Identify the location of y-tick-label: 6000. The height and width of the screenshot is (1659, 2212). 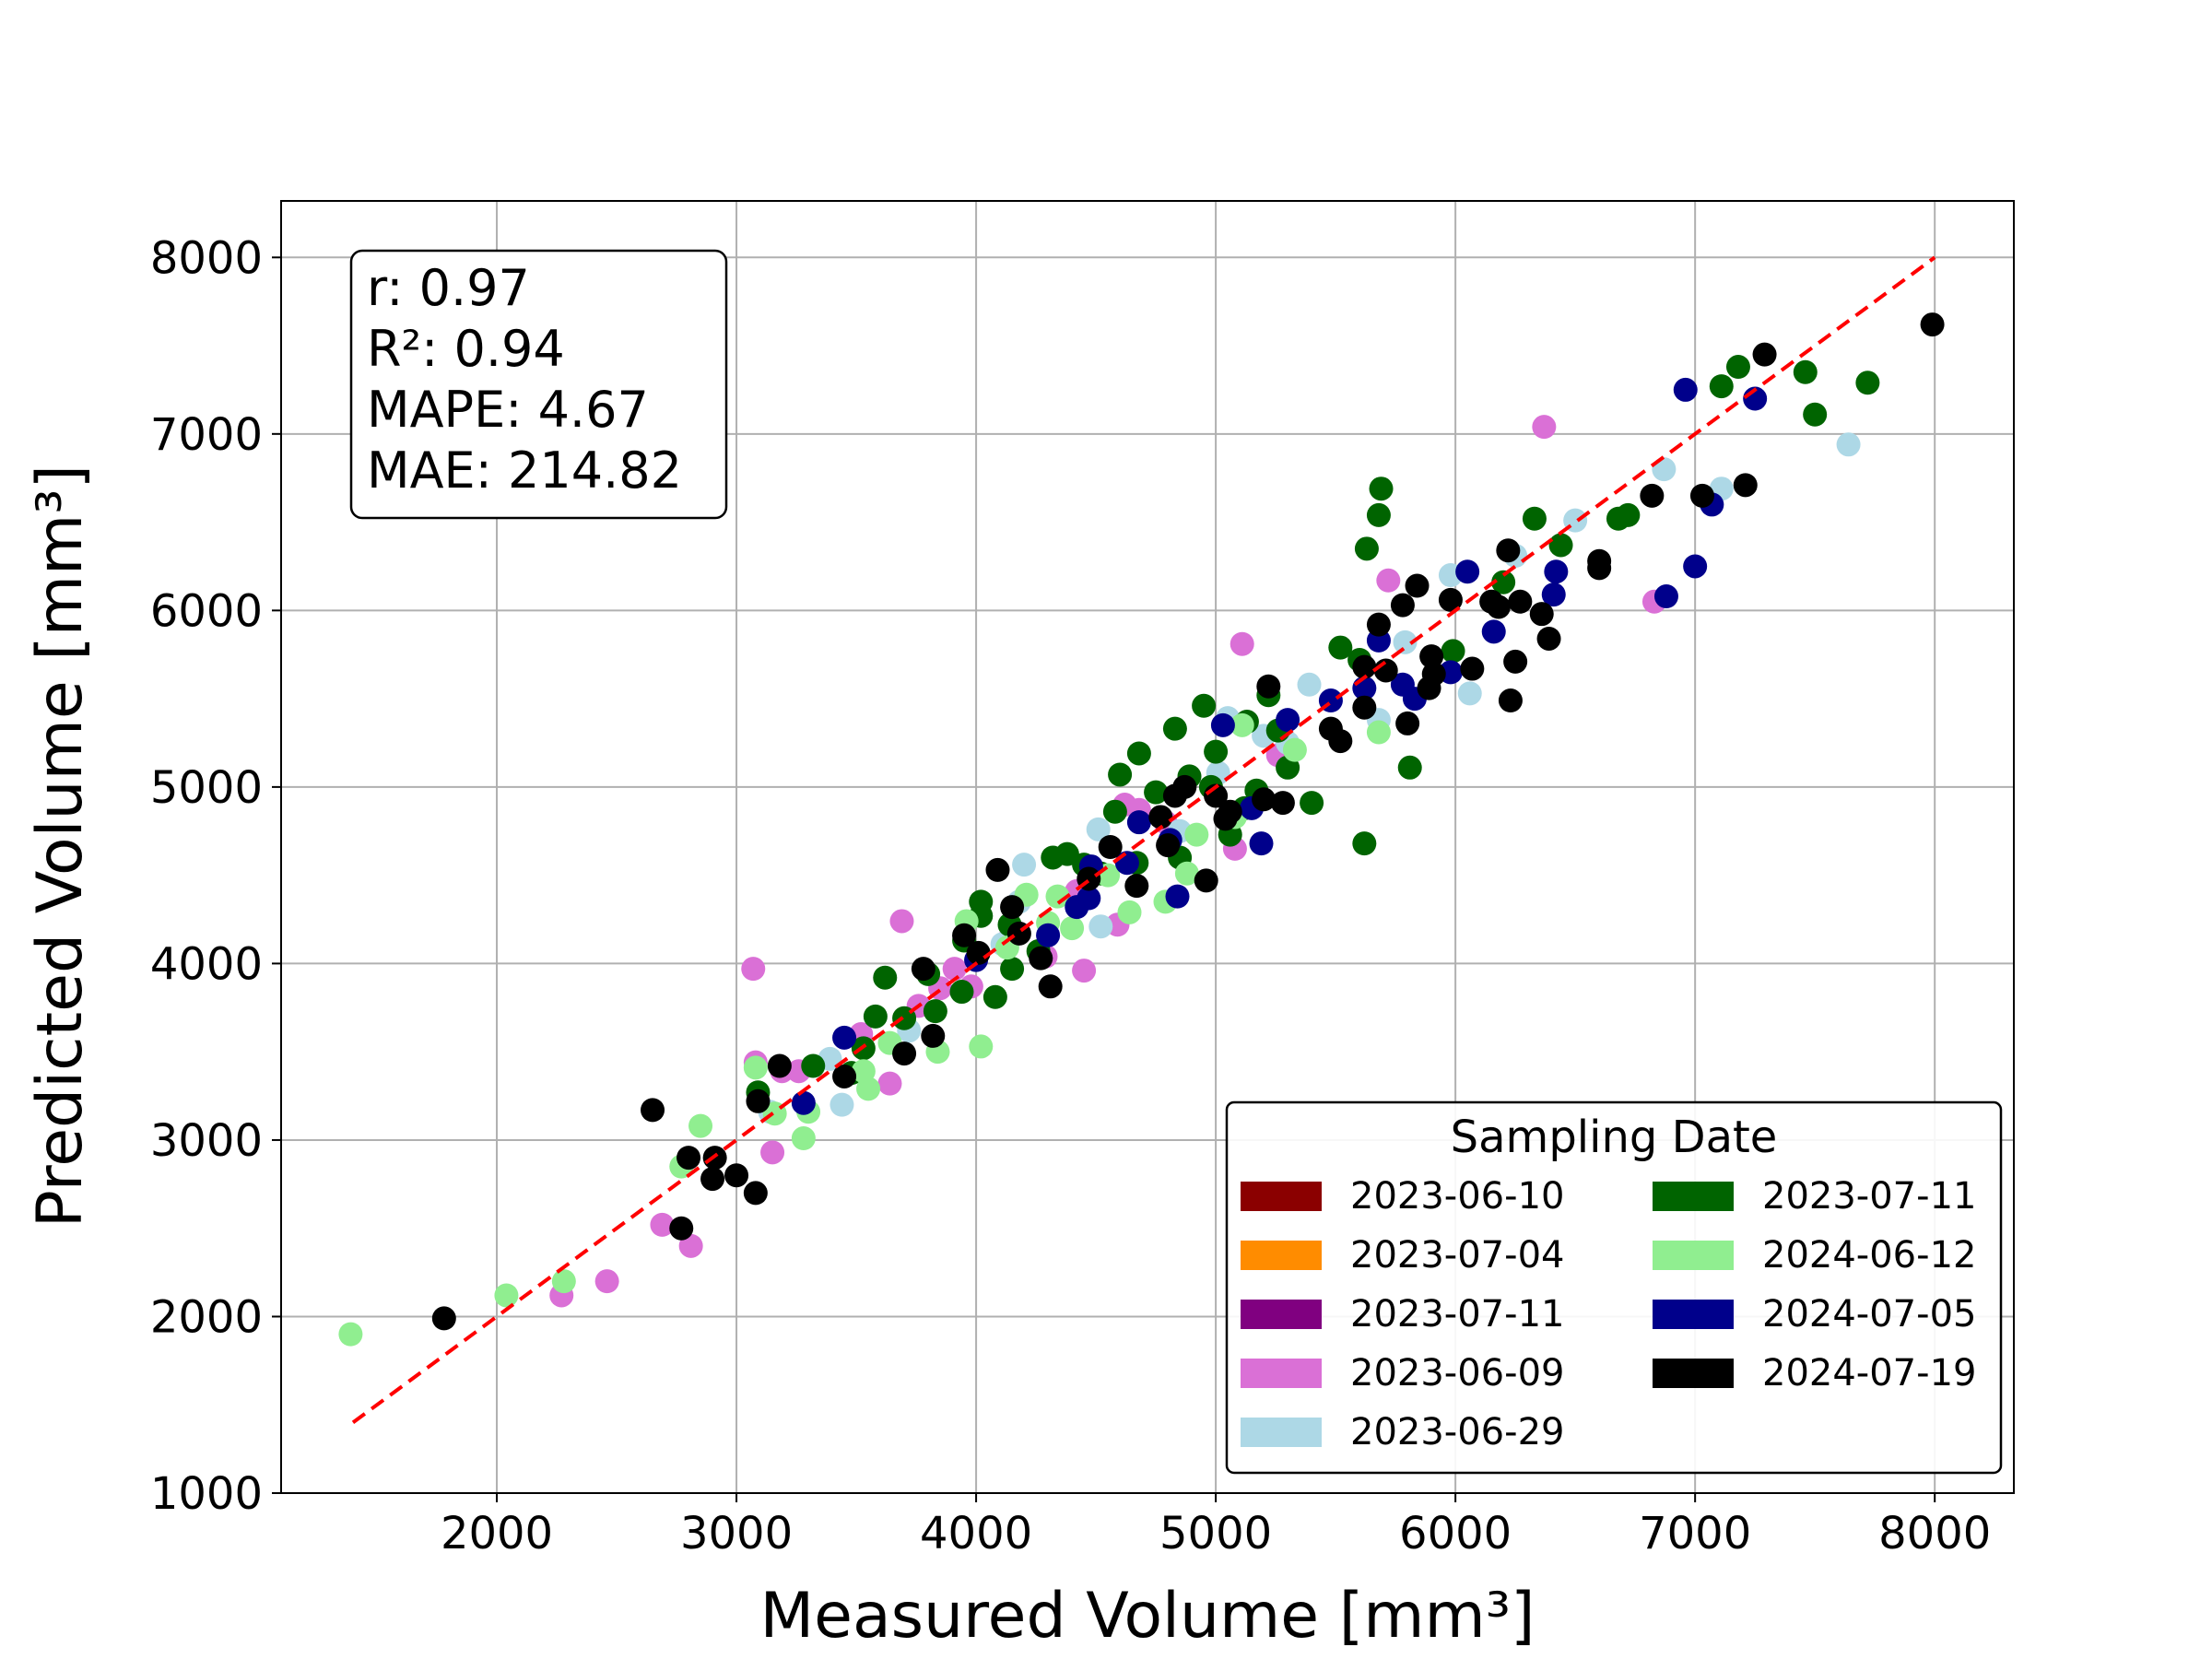
(206, 611).